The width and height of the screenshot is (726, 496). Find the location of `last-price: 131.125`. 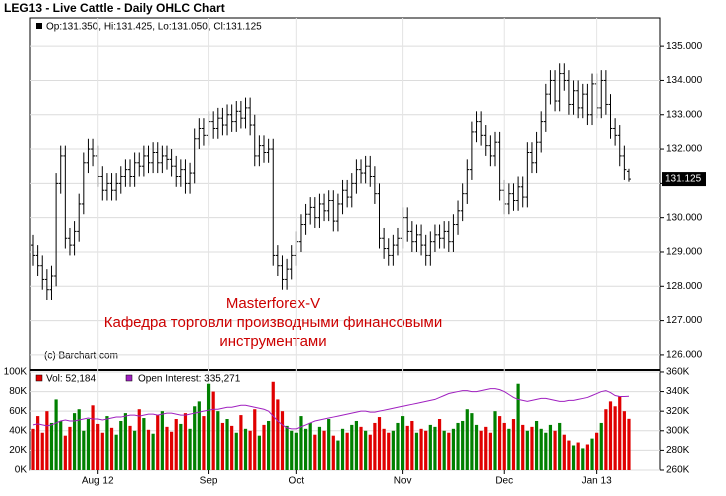

last-price: 131.125 is located at coordinates (683, 179).